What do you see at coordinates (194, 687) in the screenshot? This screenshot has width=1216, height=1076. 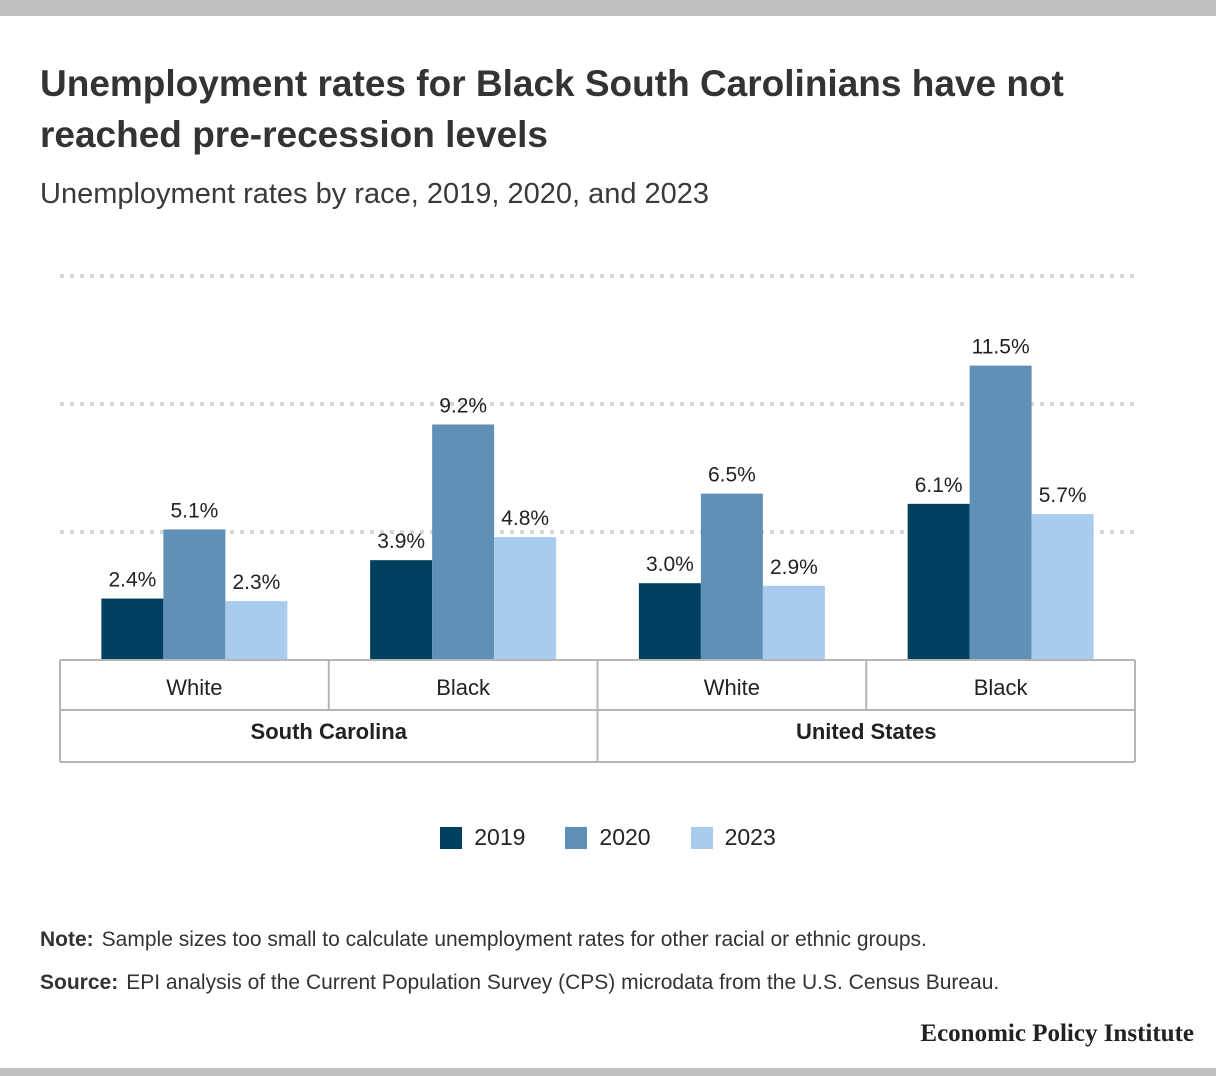 I see `category-label-0: White` at bounding box center [194, 687].